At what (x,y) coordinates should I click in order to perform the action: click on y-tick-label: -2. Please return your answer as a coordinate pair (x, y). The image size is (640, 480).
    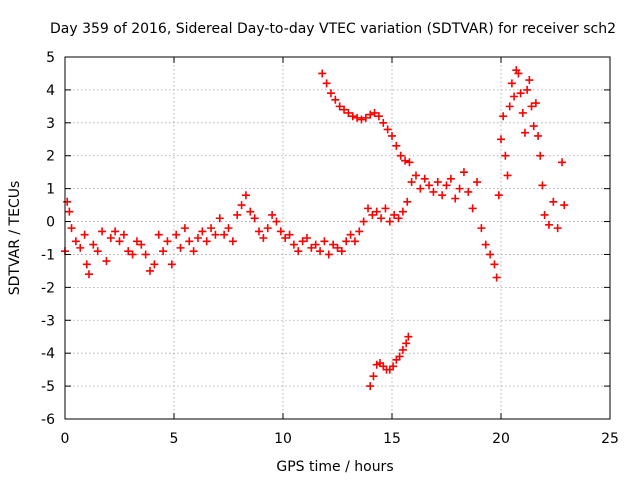
    Looking at the image, I should click on (48, 288).